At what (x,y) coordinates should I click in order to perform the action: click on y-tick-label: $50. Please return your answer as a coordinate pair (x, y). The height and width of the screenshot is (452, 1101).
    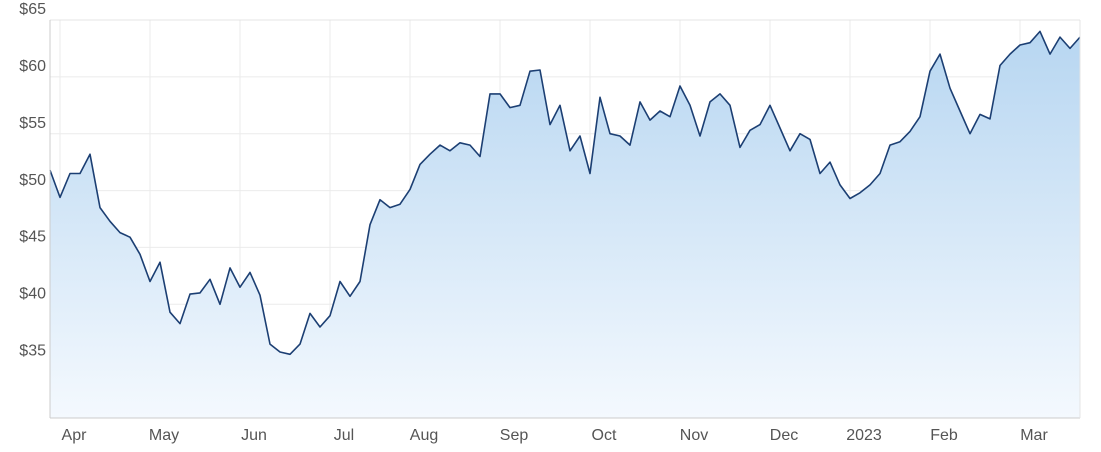
    Looking at the image, I should click on (32, 180).